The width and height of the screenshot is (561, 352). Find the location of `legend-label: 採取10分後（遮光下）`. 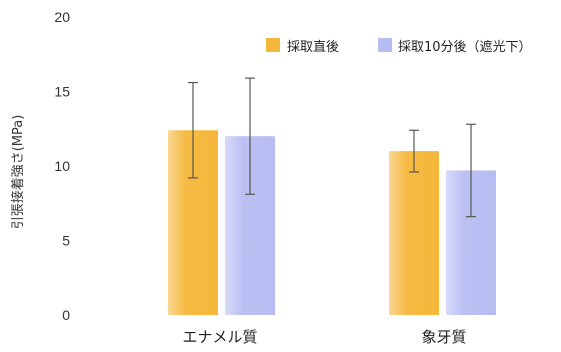

legend-label: 採取10分後（遮光下） is located at coordinates (465, 47).